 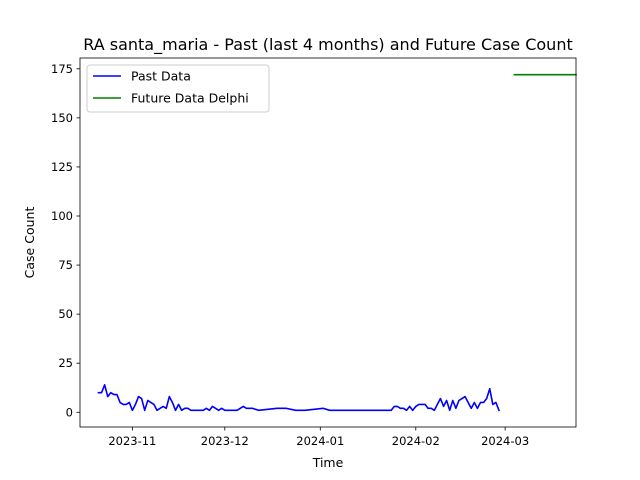 What do you see at coordinates (505, 441) in the screenshot?
I see `x-tick-label: 2024-03` at bounding box center [505, 441].